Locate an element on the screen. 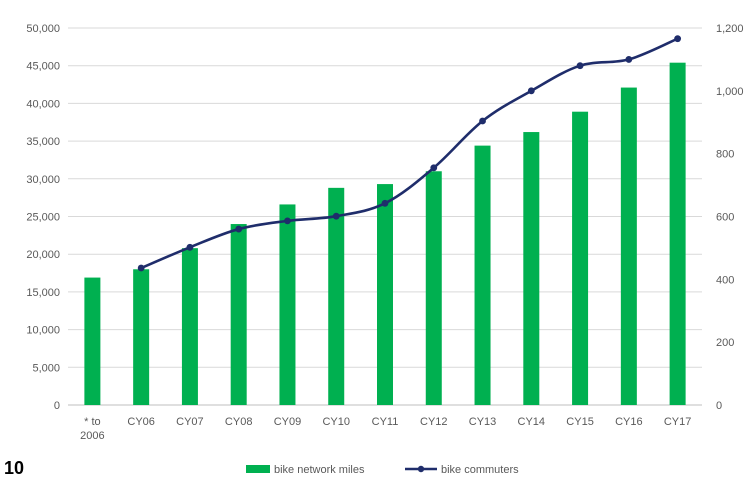  right-axis-tick-label: 800 is located at coordinates (725, 155).